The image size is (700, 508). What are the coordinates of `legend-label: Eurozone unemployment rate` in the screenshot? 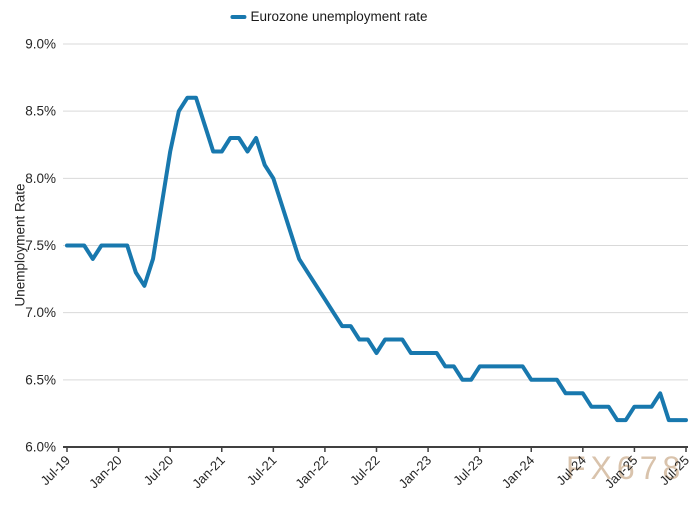 It's located at (339, 16).